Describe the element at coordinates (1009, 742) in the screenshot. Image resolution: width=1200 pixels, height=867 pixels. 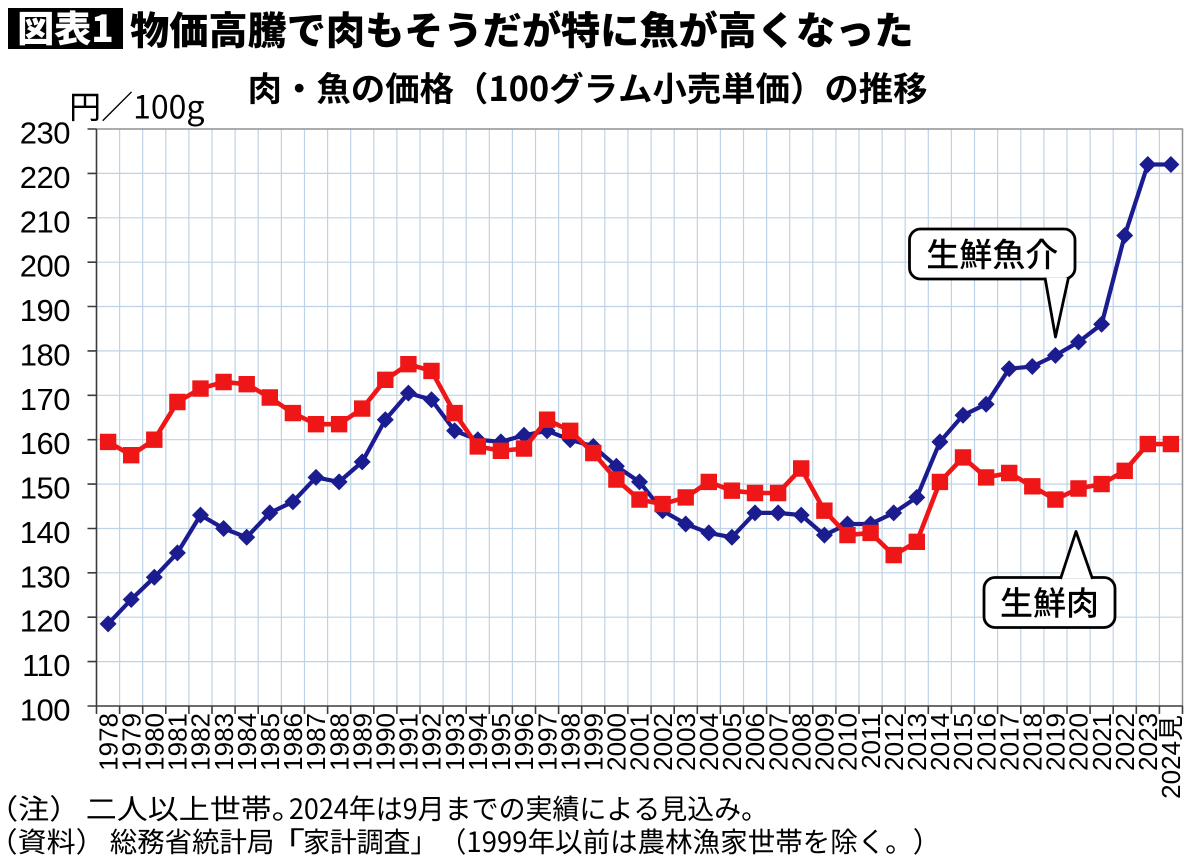
I see `svg-text: 2017` at that location.